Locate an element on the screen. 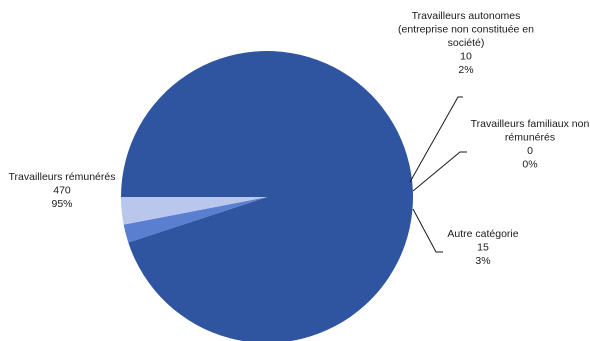 The width and height of the screenshot is (590, 341). slice-value: 15 is located at coordinates (483, 248).